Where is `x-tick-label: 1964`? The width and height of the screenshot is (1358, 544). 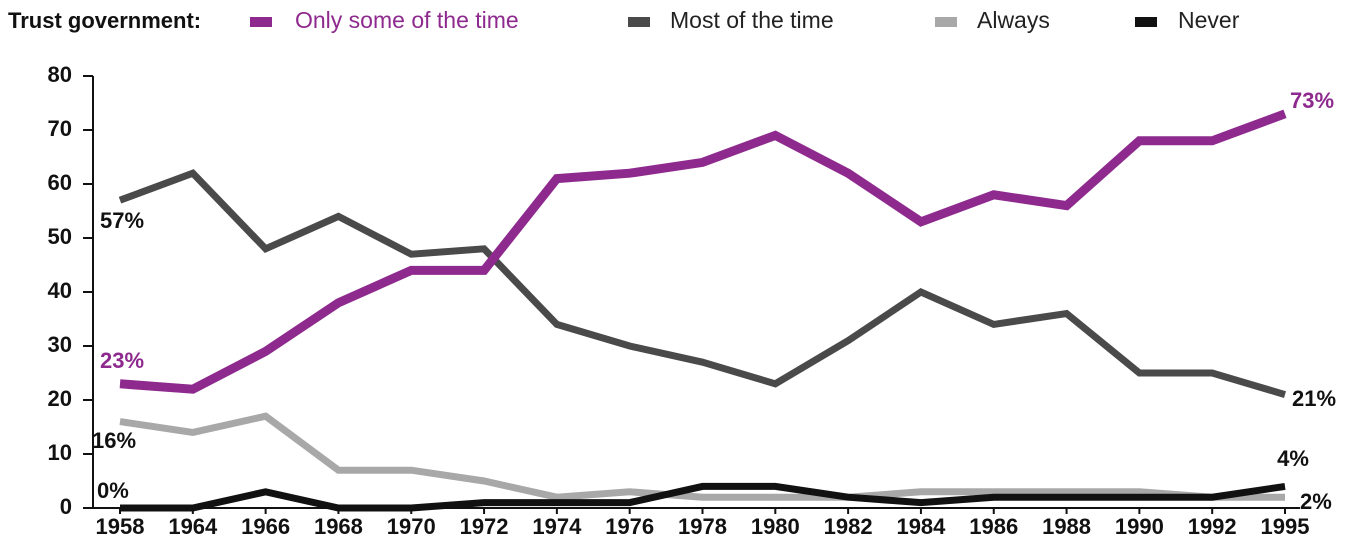 x-tick-label: 1964 is located at coordinates (193, 526).